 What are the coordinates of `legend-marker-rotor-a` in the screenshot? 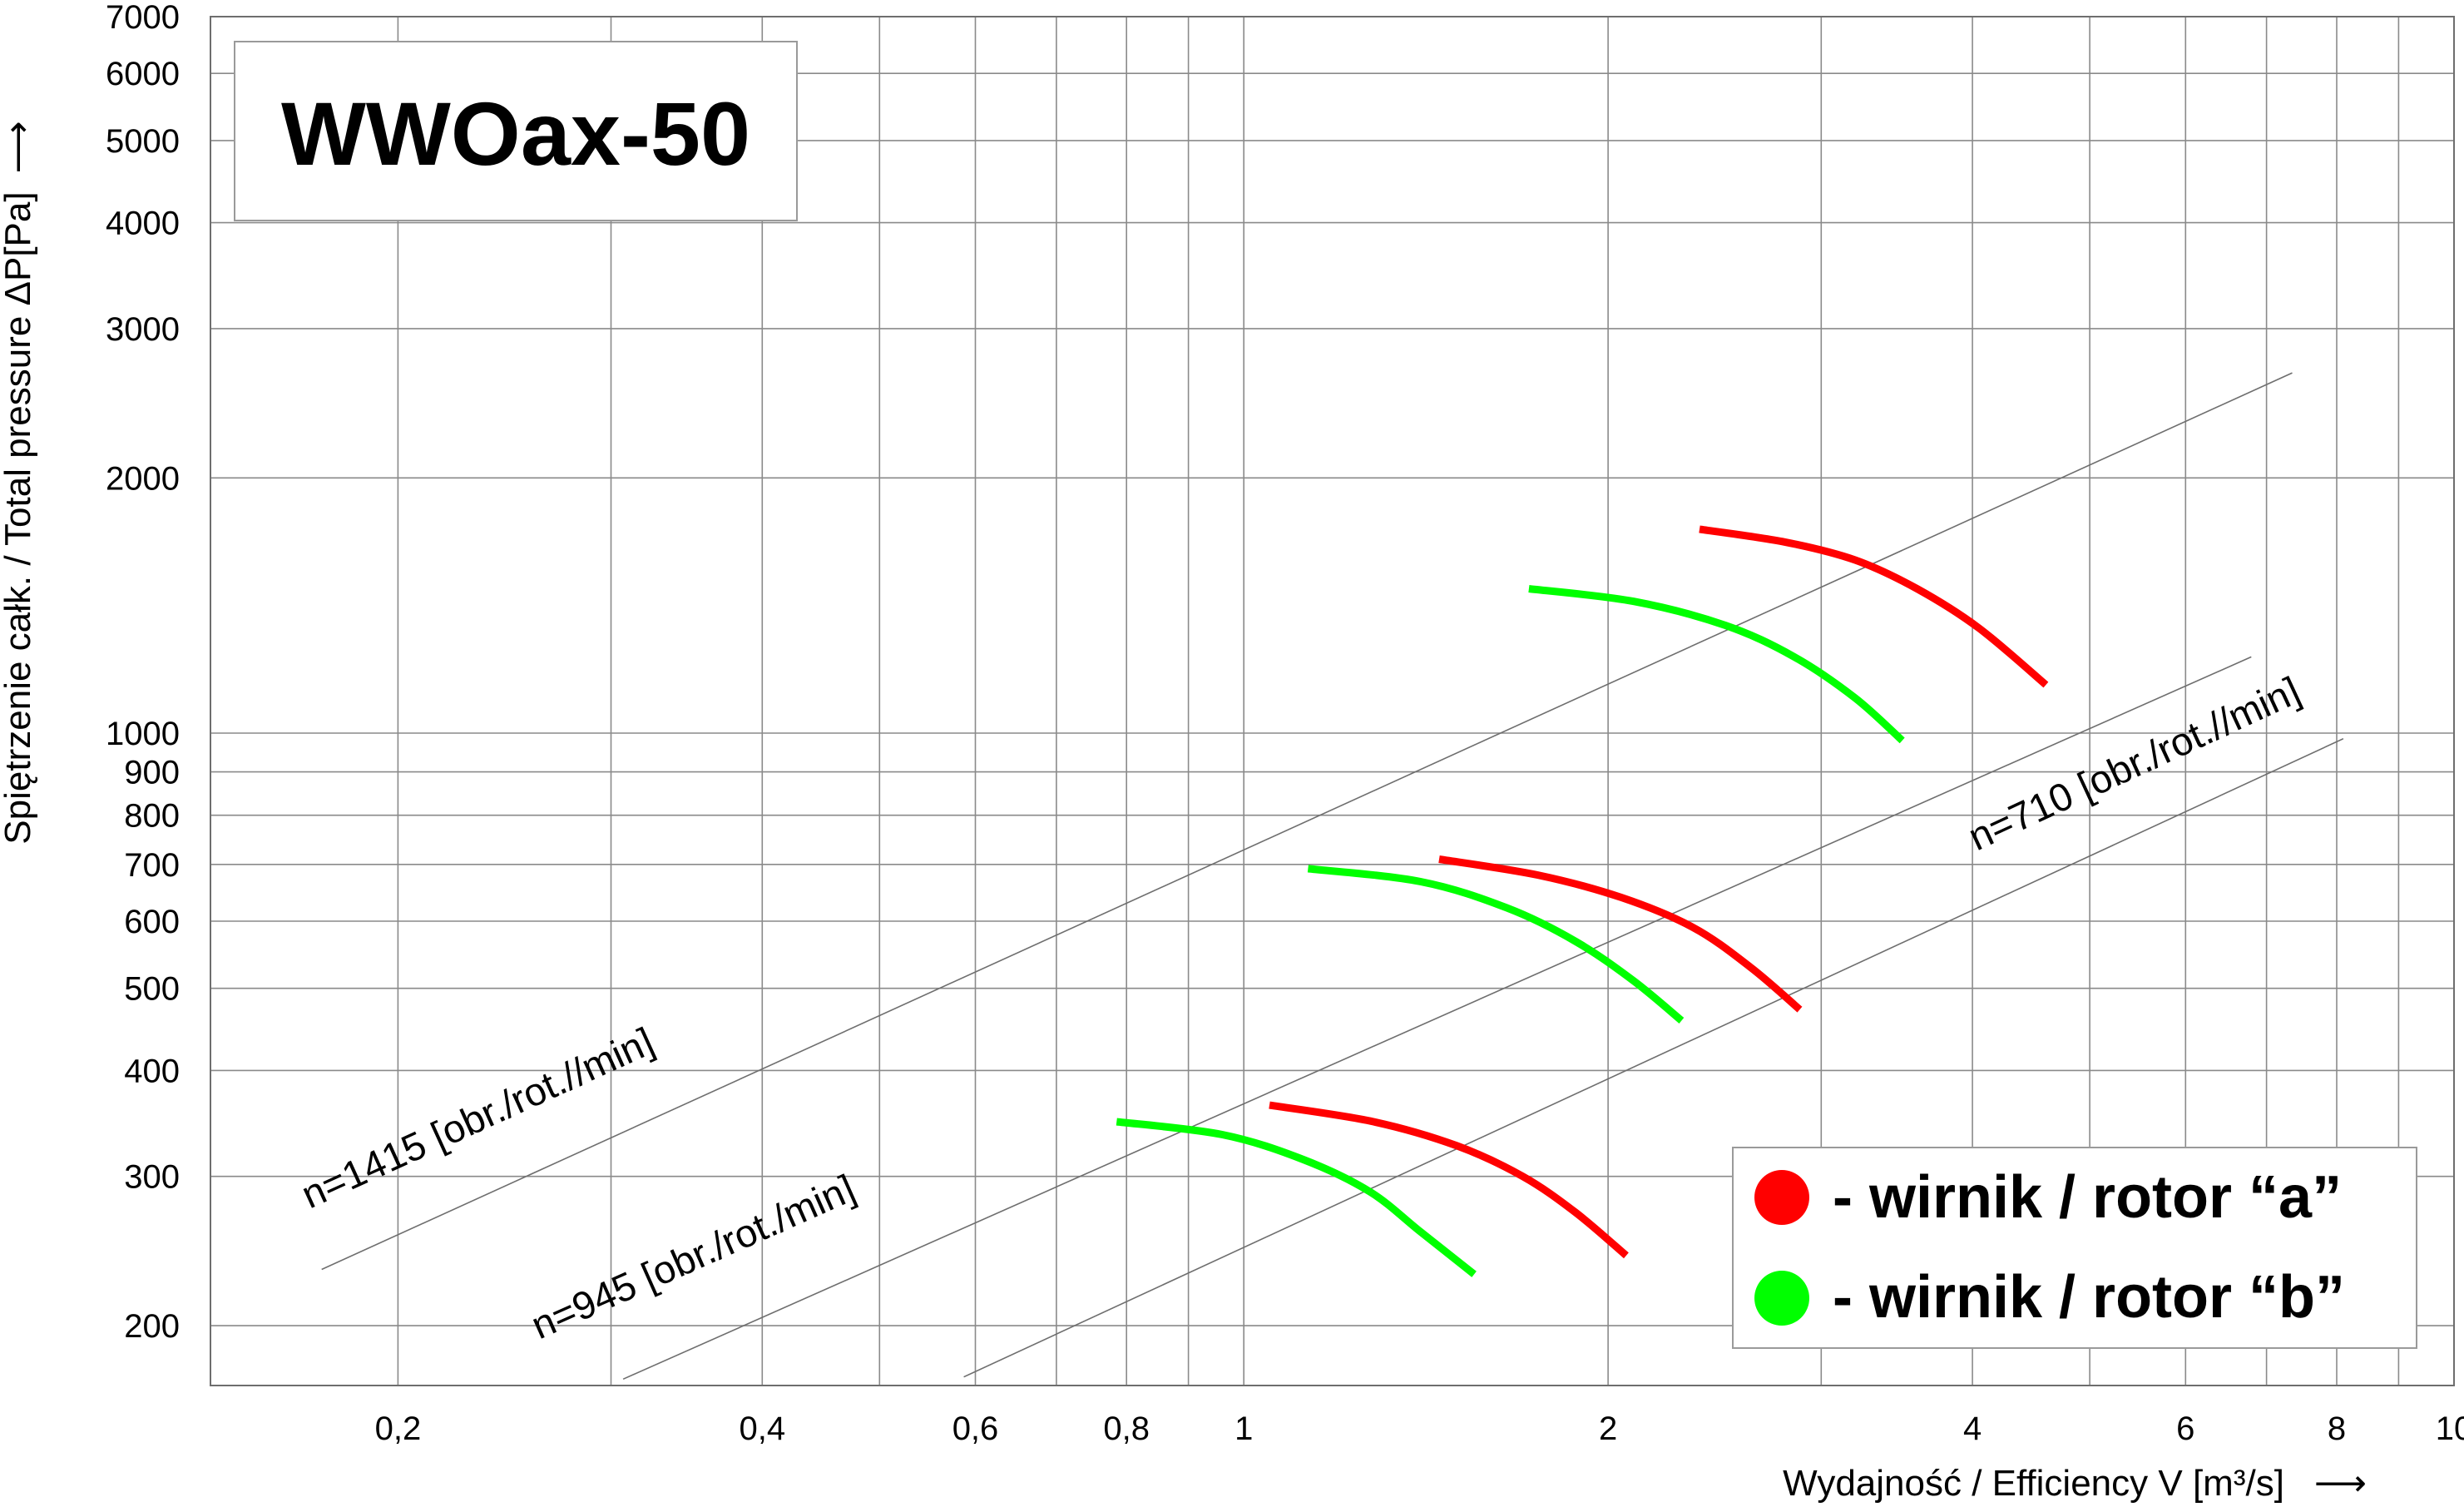 It's located at (1781, 1197).